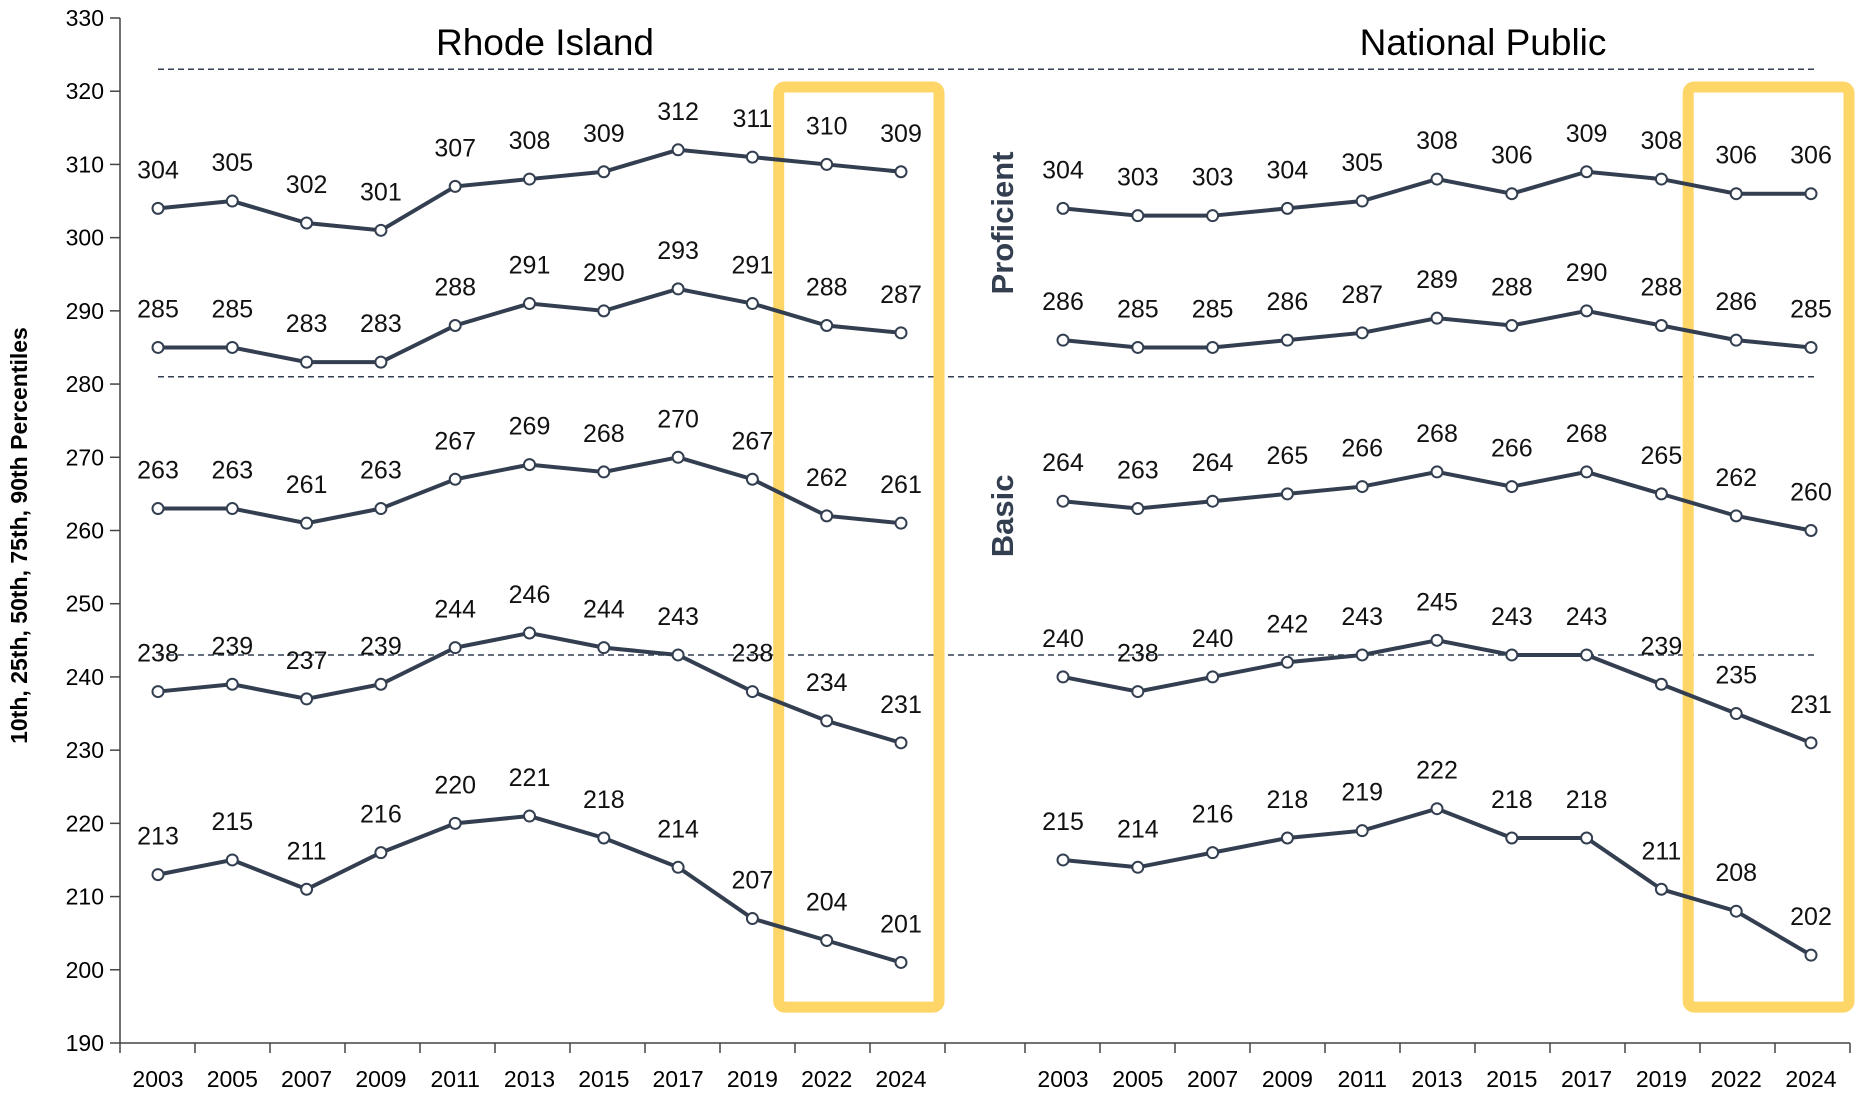  Describe the element at coordinates (1810, 1079) in the screenshot. I see `x-tick-label: 2024` at that location.